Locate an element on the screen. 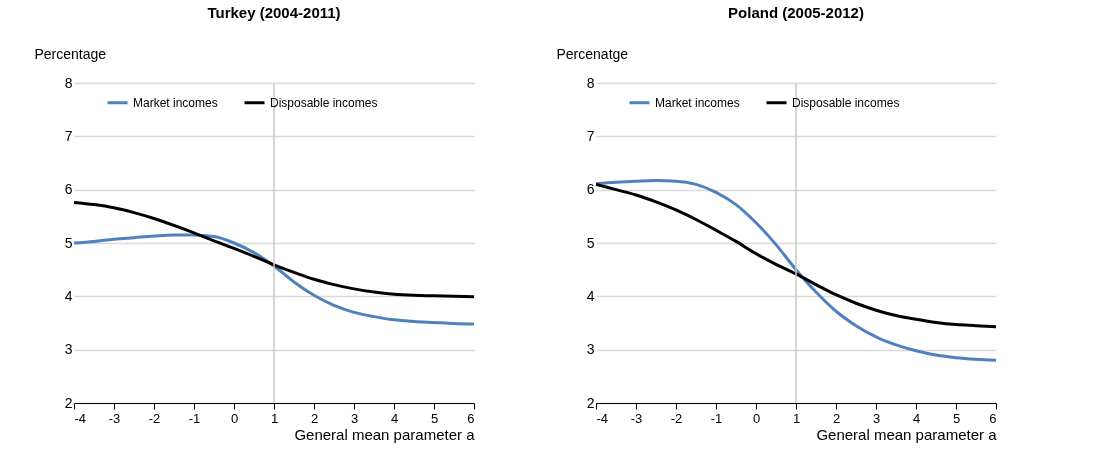 The height and width of the screenshot is (450, 1093). y-axis-title: Percentage is located at coordinates (70, 53).